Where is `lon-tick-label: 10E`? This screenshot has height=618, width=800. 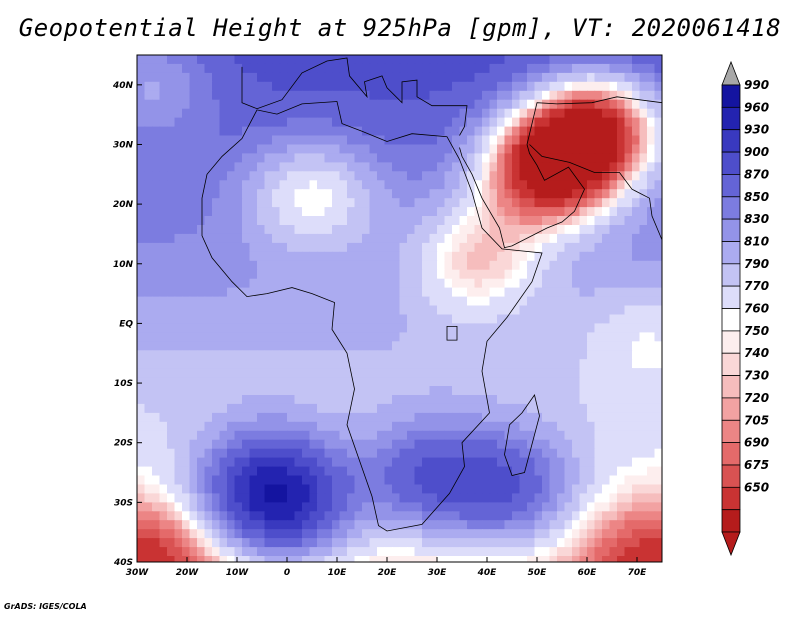
lon-tick-label: 10E is located at coordinates (338, 573).